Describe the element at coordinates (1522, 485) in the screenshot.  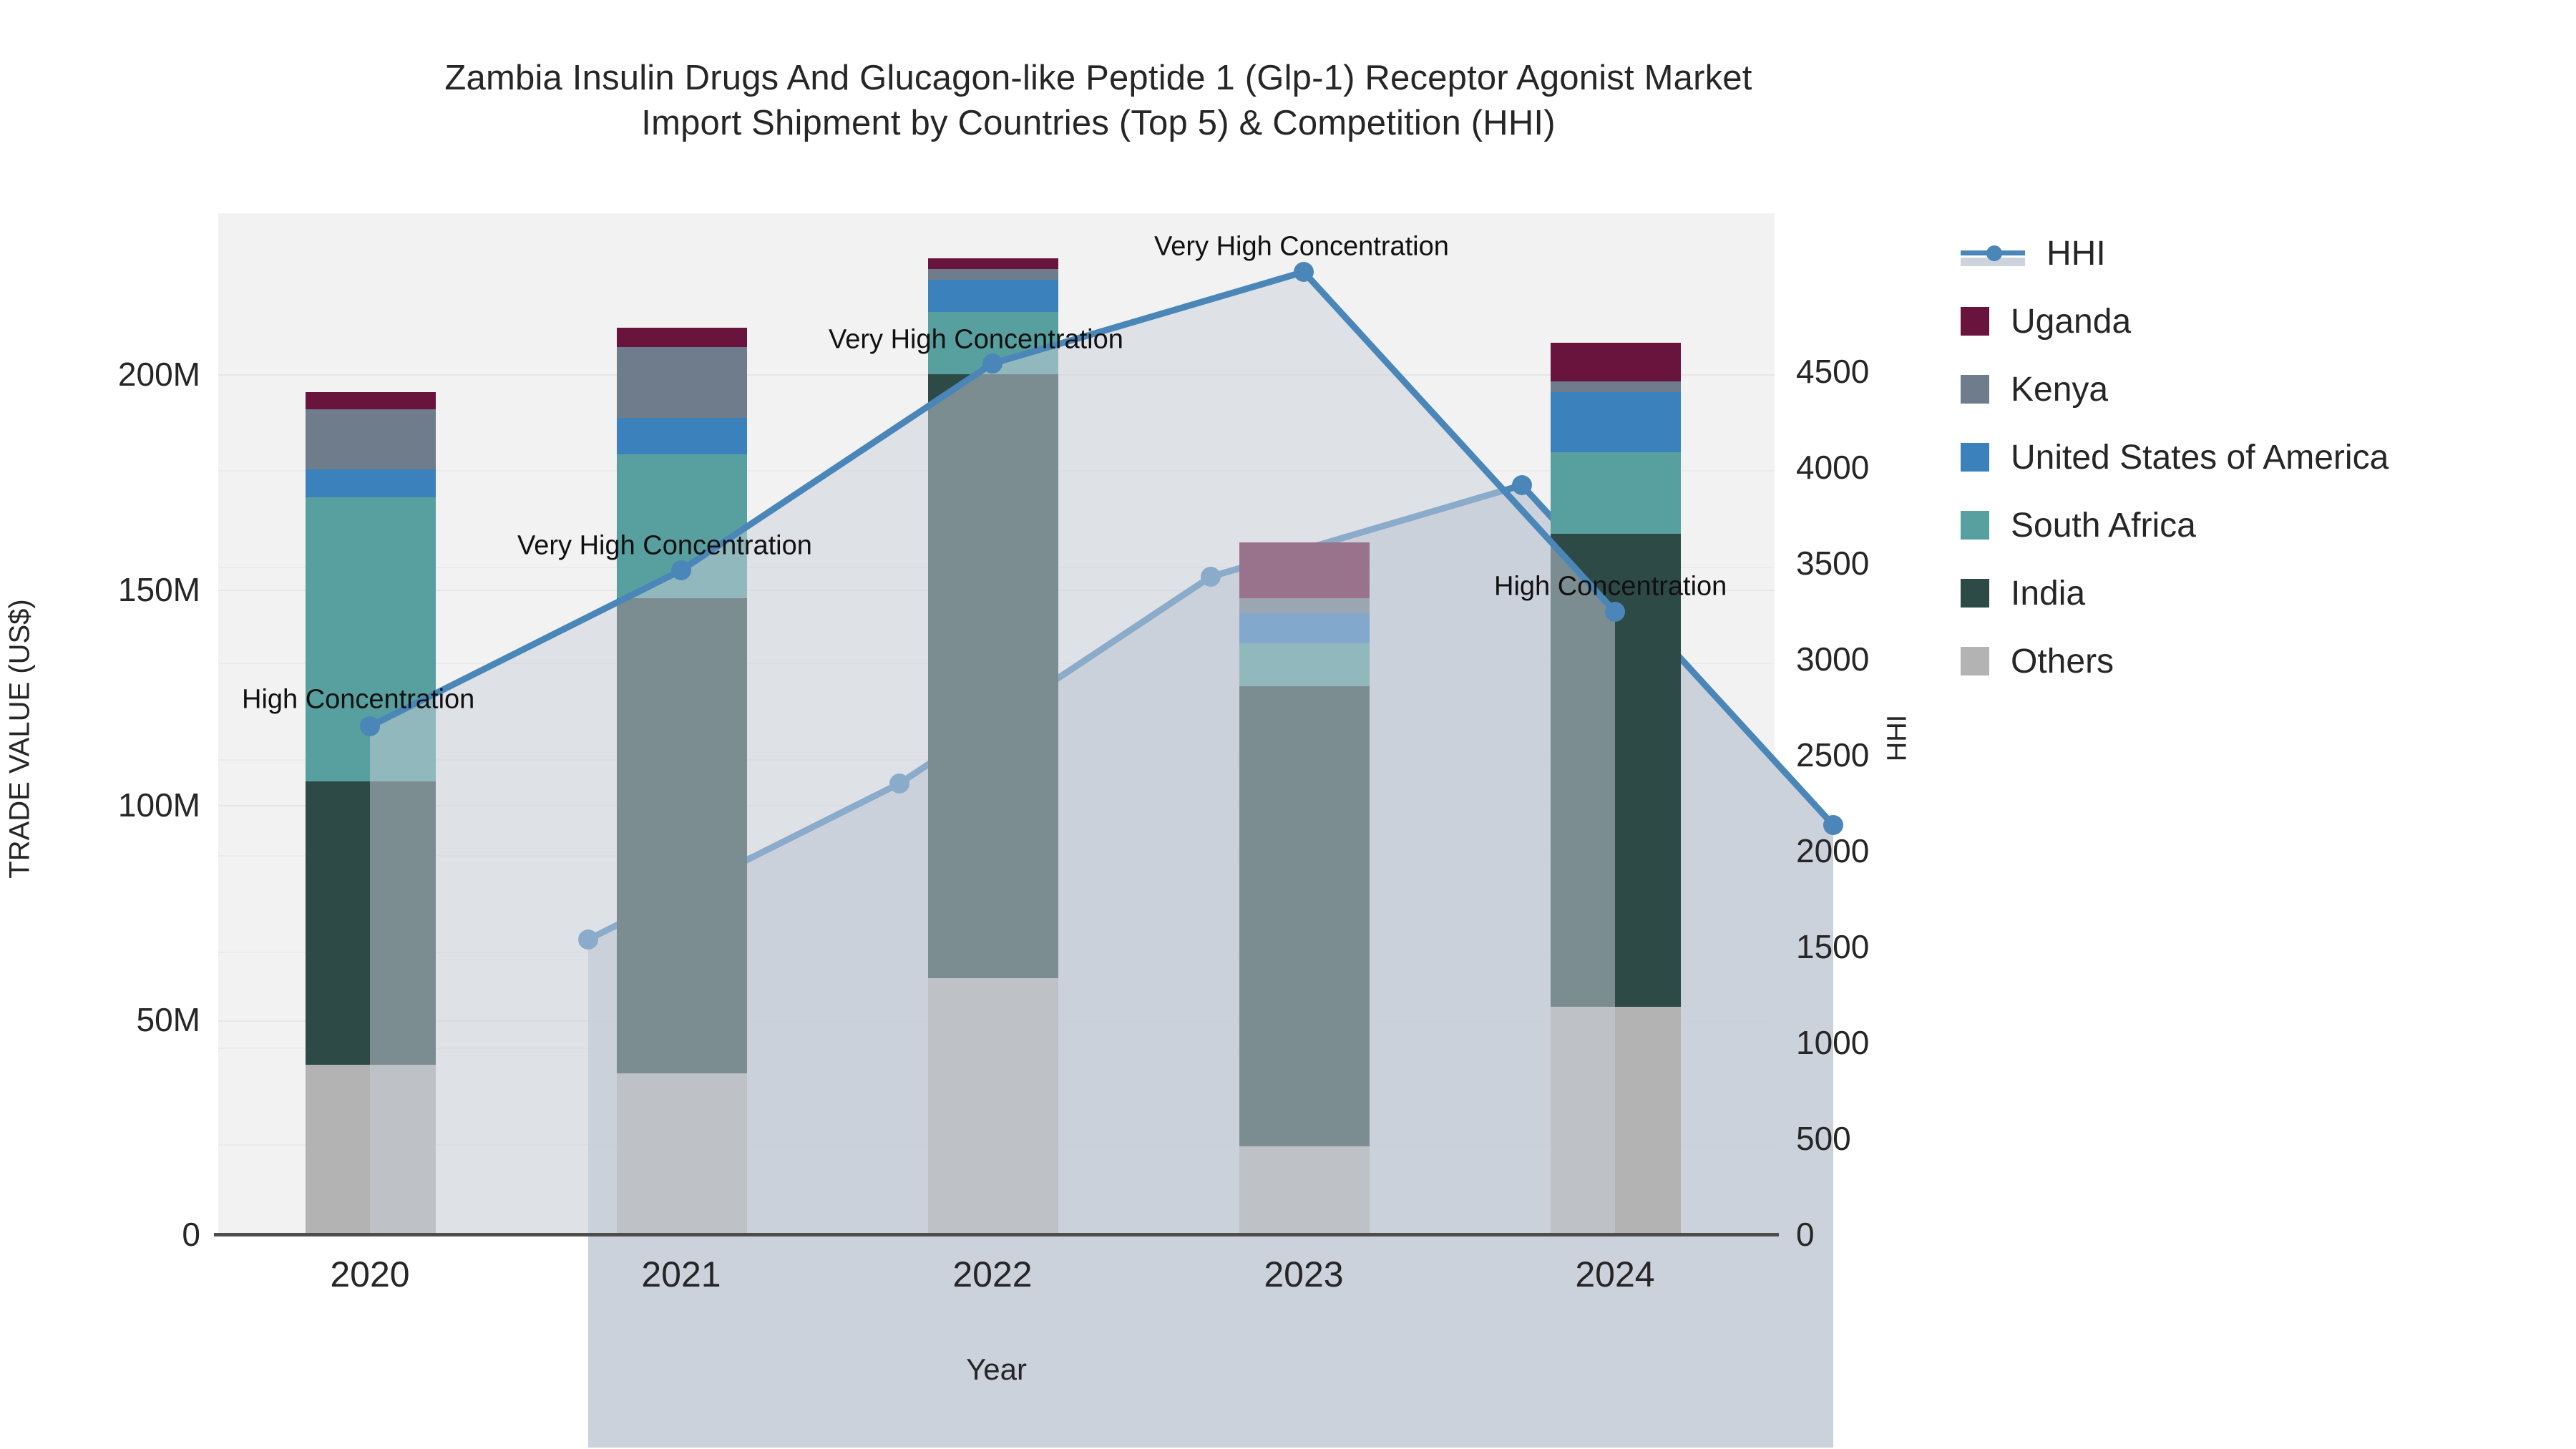
I see `hhi-marker-2023` at that location.